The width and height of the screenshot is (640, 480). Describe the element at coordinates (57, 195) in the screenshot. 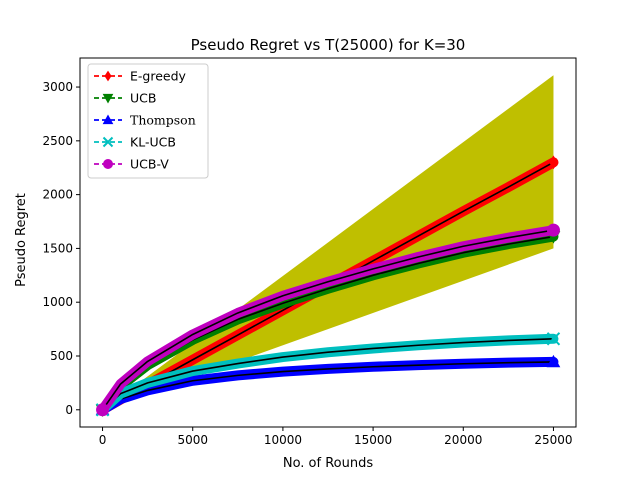

I see `y-tick-label: 2000` at that location.